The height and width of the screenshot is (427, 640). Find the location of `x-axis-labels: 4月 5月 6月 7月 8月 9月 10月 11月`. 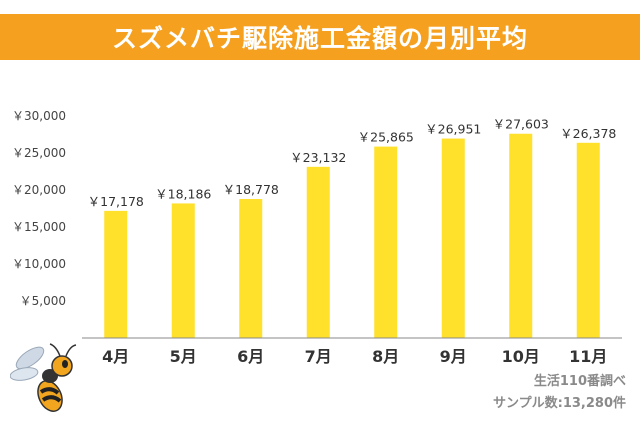

x-axis-labels: 4月 5月 6月 7月 8月 9月 10月 11月 is located at coordinates (354, 356).